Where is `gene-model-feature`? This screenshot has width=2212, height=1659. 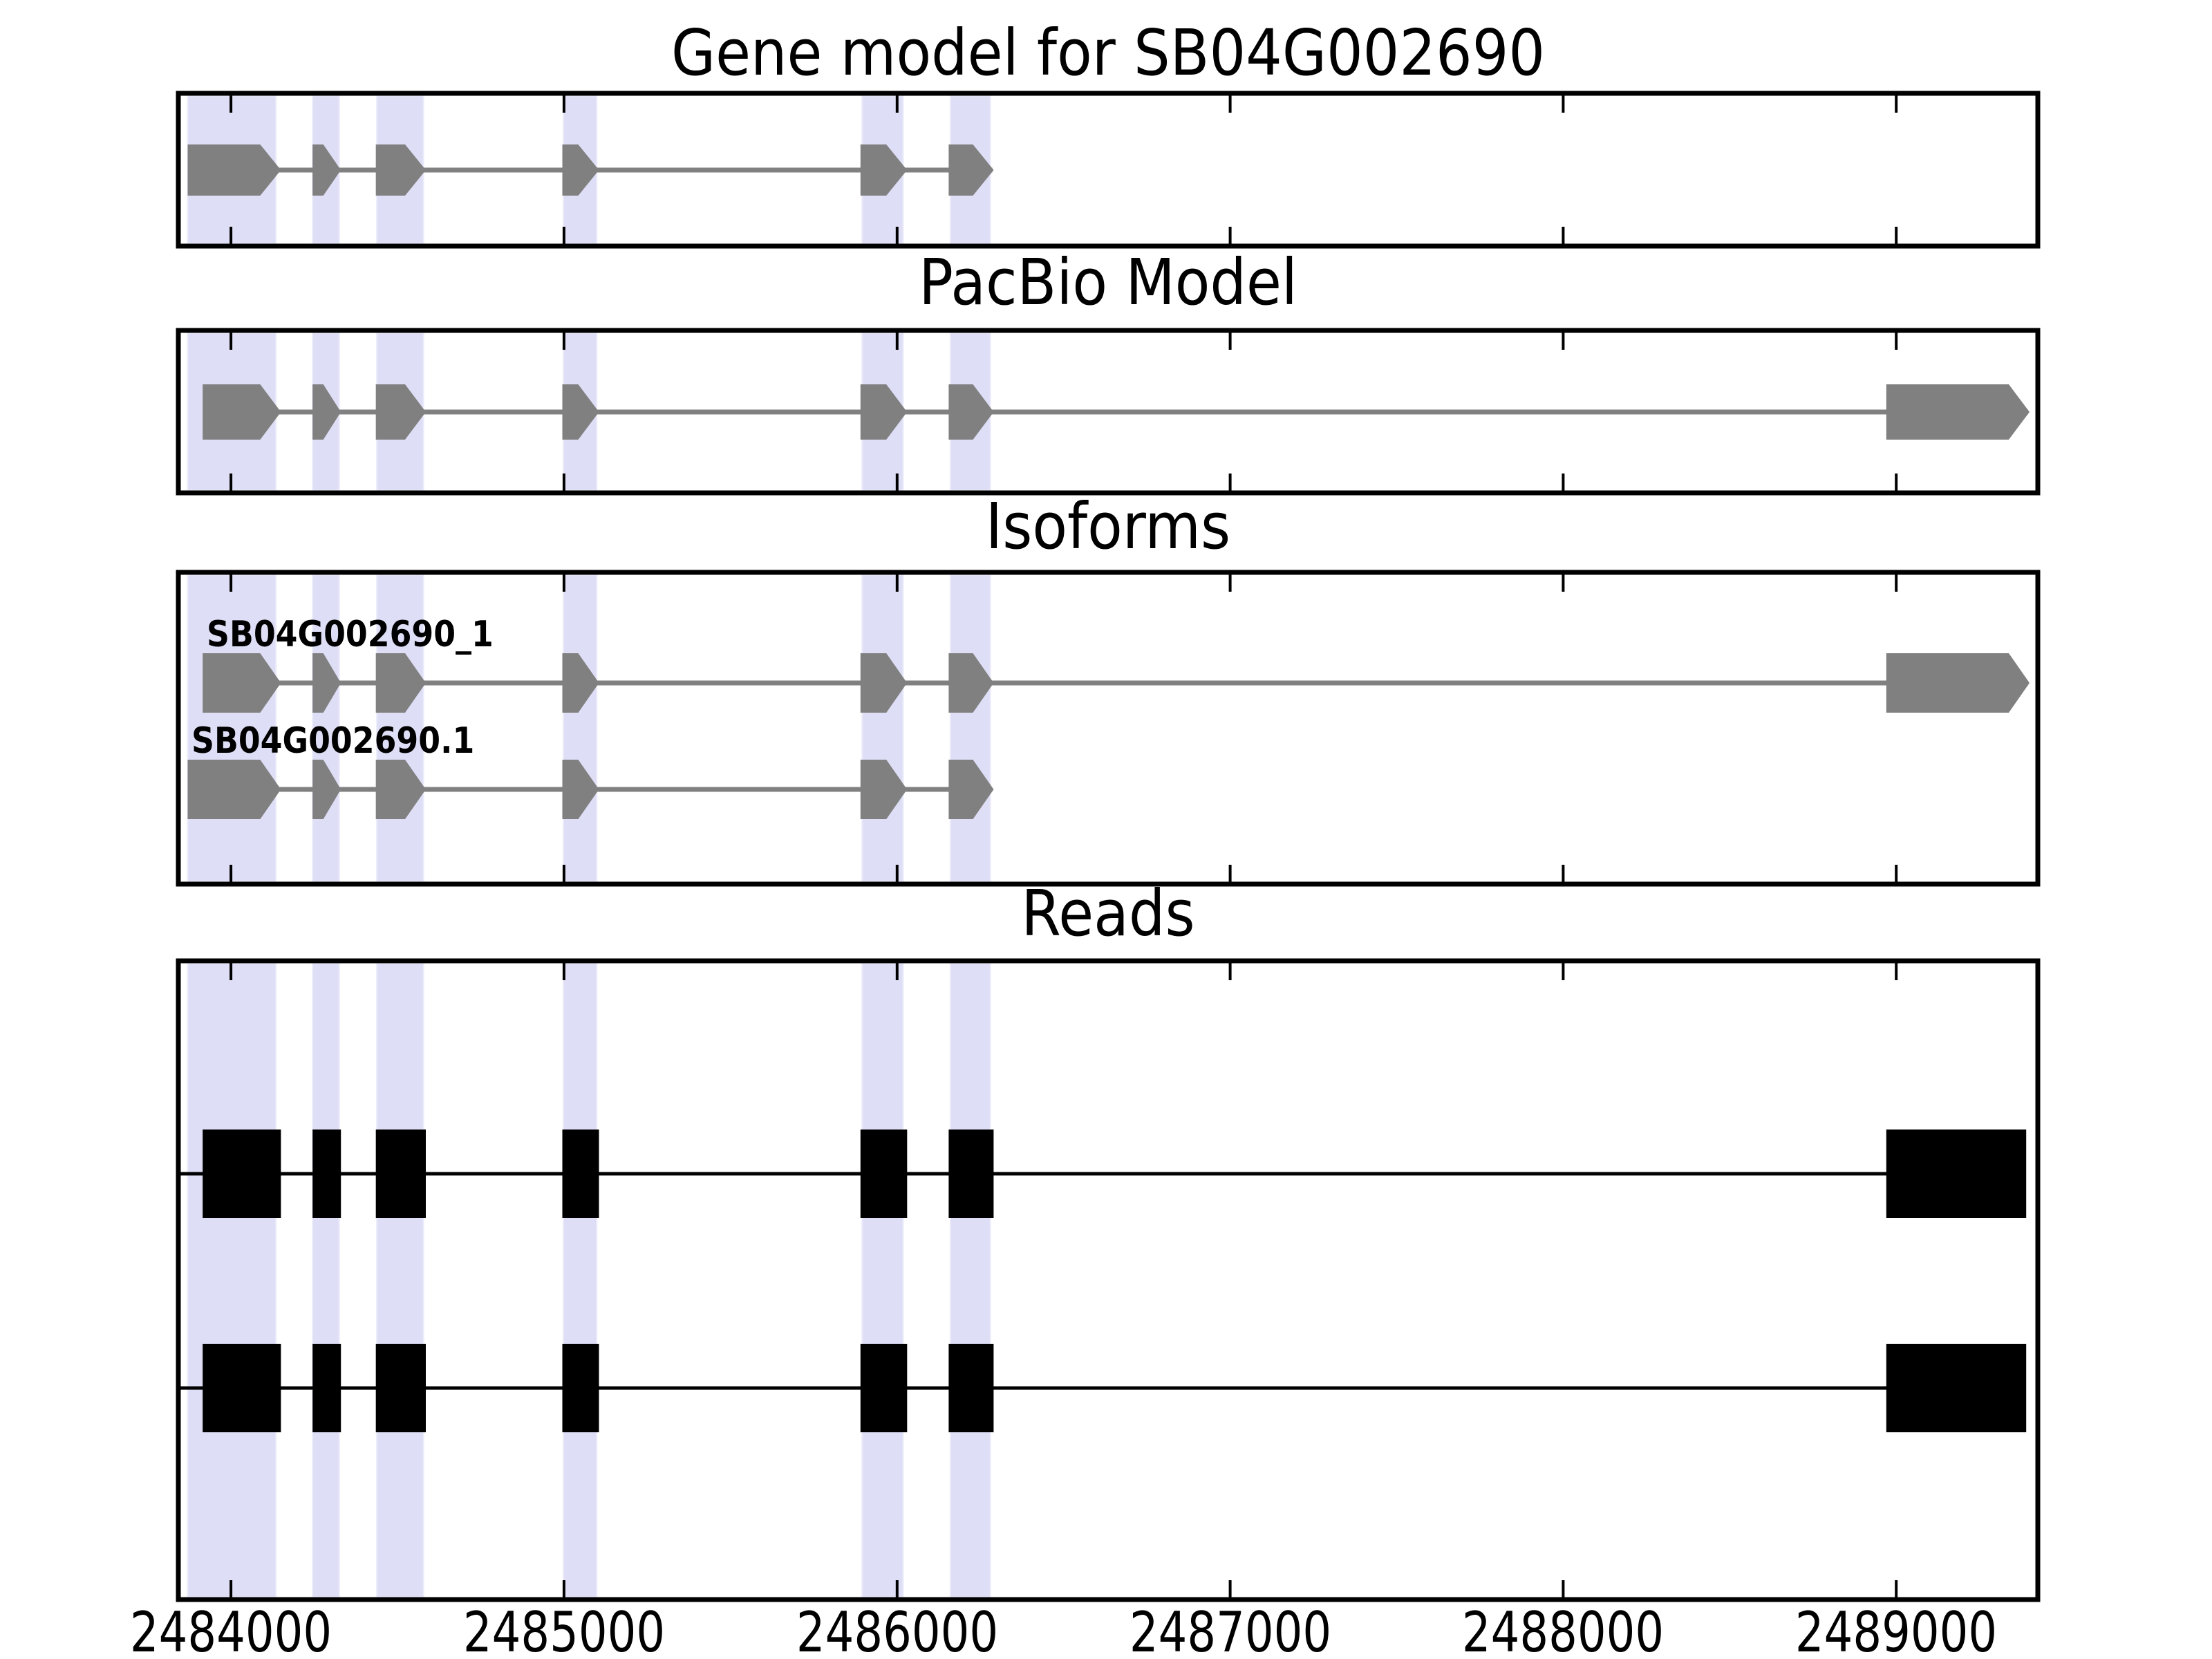
gene-model-feature is located at coordinates (590, 170).